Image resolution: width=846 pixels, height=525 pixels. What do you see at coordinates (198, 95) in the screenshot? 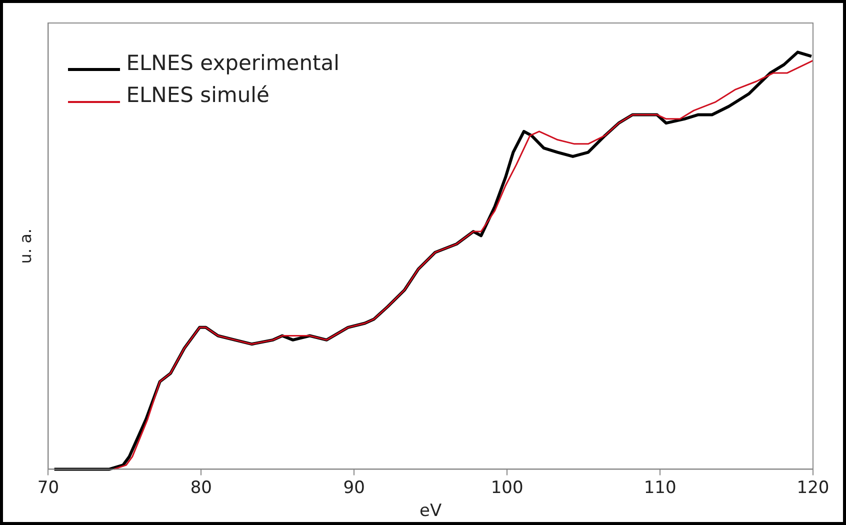
I see `legend-label: ELNES simulé` at bounding box center [198, 95].